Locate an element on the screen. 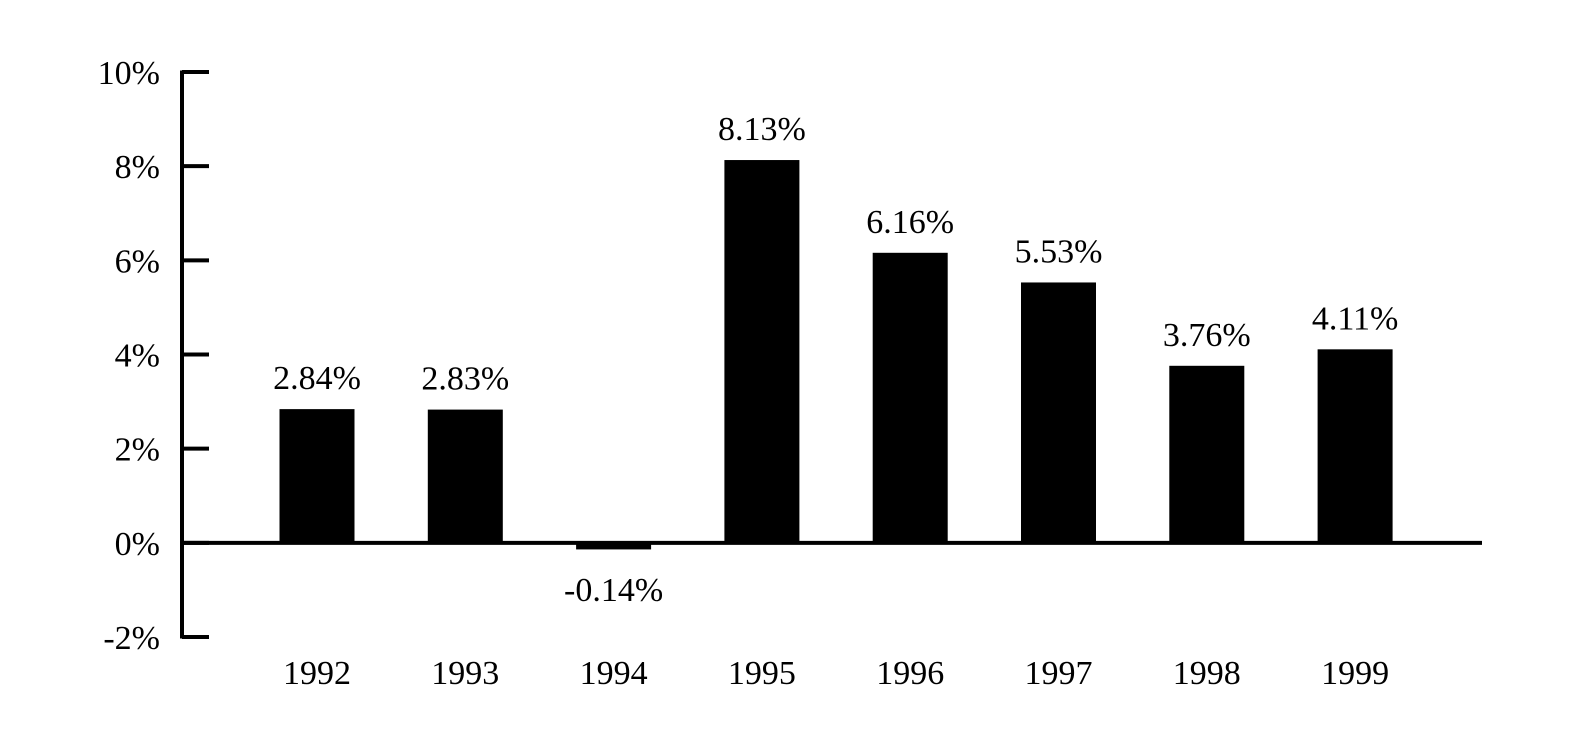 This screenshot has width=1575, height=750. y-tick-label: 0% is located at coordinates (137, 544).